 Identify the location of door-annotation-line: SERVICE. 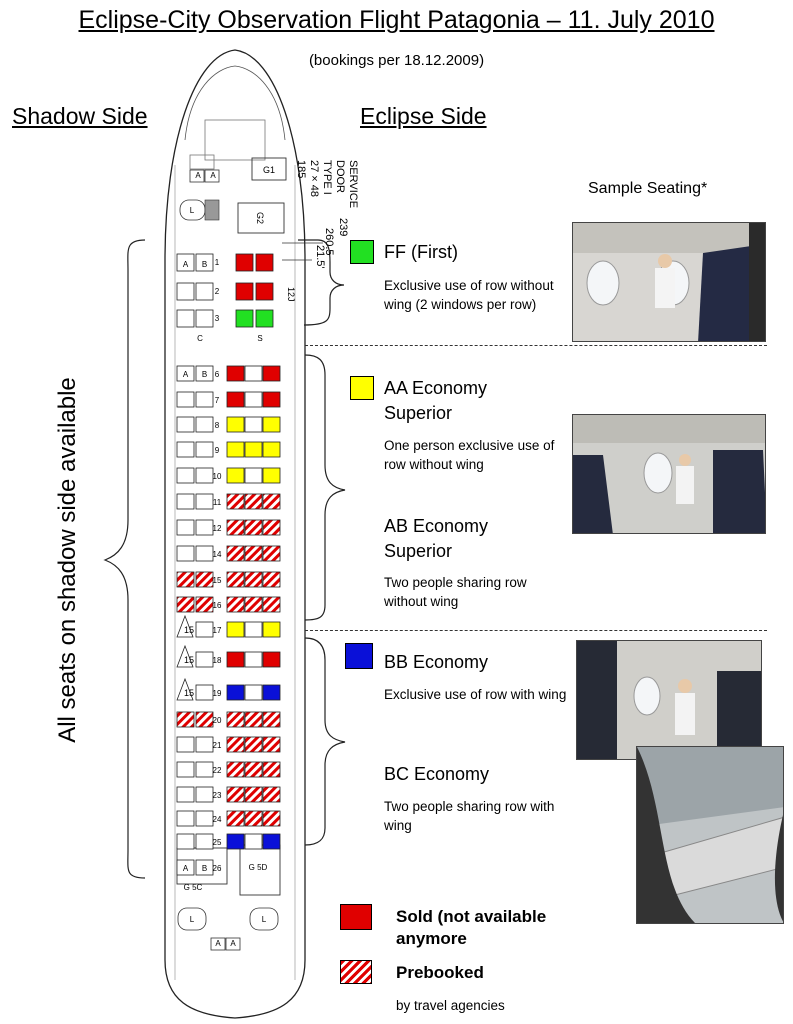
(353, 184).